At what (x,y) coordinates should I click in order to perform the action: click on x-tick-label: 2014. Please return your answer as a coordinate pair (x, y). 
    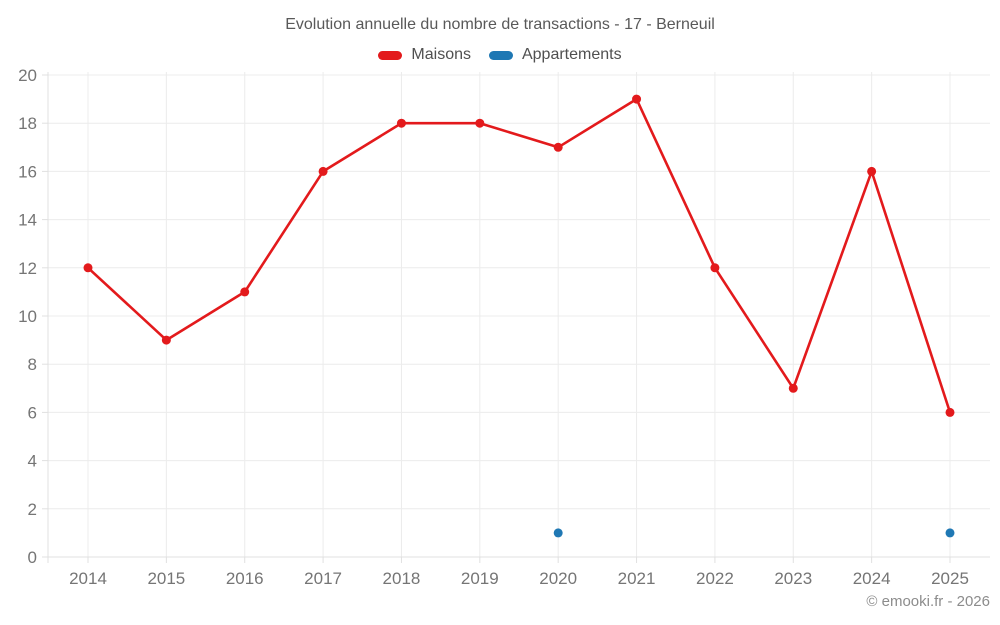
    Looking at the image, I should click on (88, 578).